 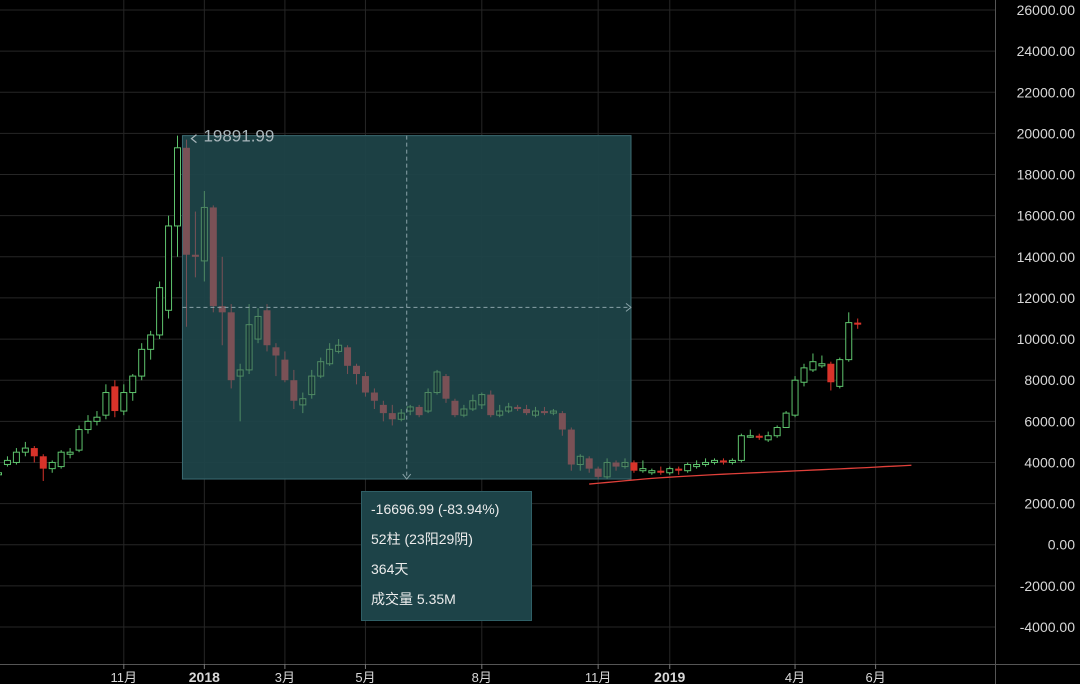 I want to click on volume-text: 成交量 5.35M, so click(x=413, y=599).